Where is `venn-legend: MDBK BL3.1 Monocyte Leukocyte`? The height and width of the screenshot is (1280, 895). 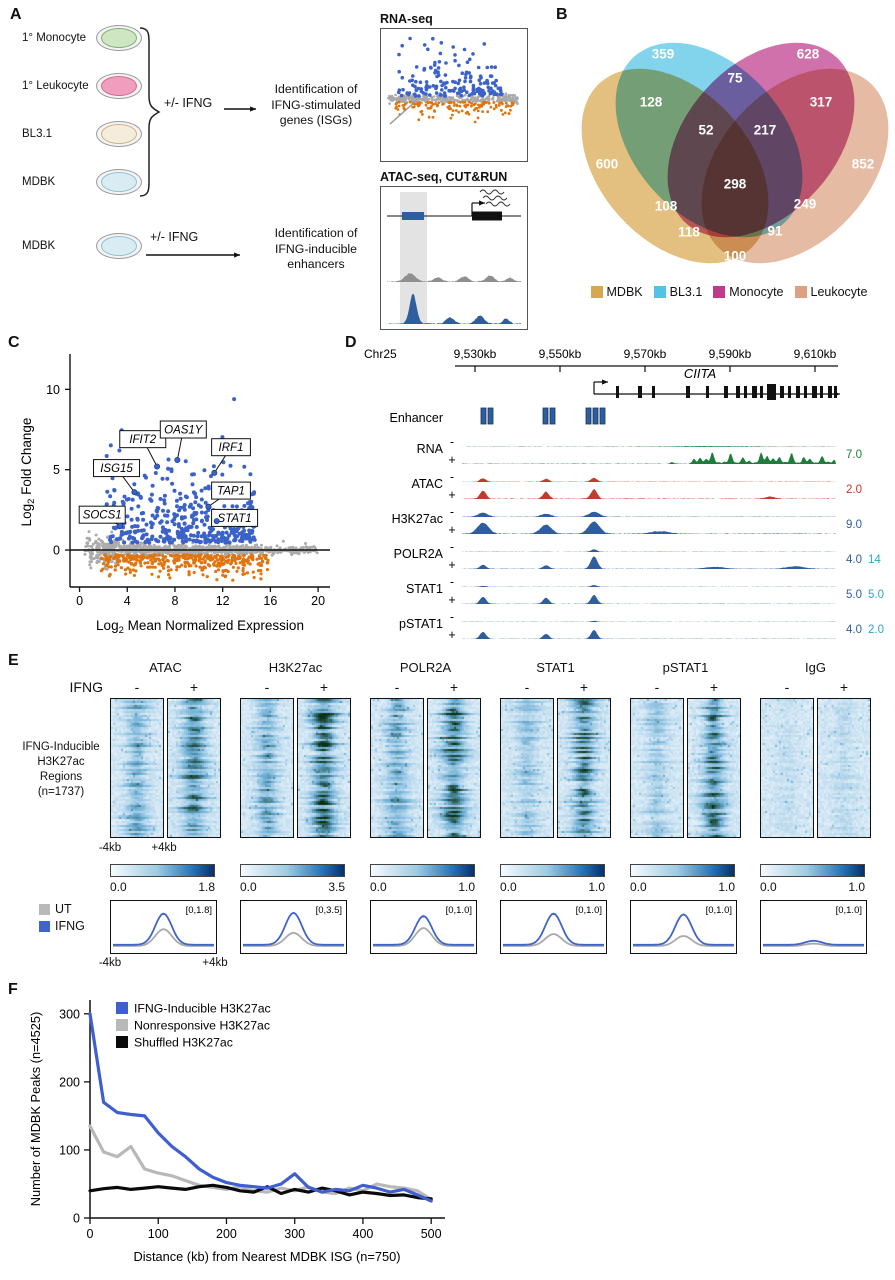
venn-legend: MDBK BL3.1 Monocyte Leukocyte is located at coordinates (729, 292).